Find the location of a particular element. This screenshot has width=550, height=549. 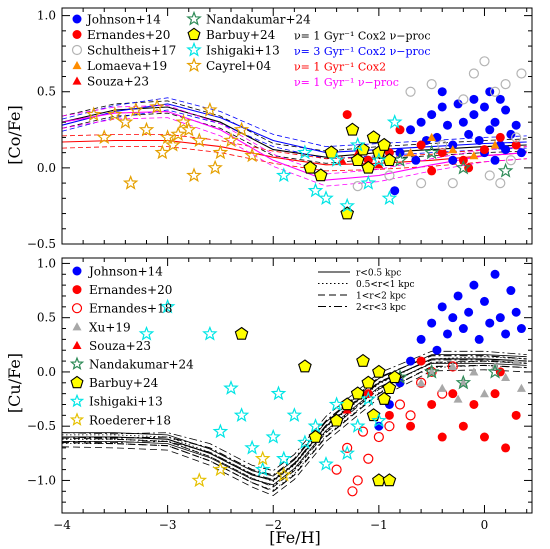

model-legend-label: ν= 1 Gyr⁻¹ Cox2 ν−proc is located at coordinates (362, 36).